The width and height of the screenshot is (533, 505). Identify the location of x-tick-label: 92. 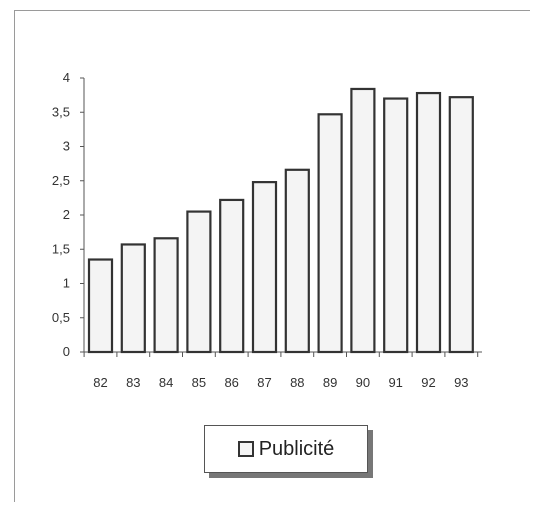
(428, 382).